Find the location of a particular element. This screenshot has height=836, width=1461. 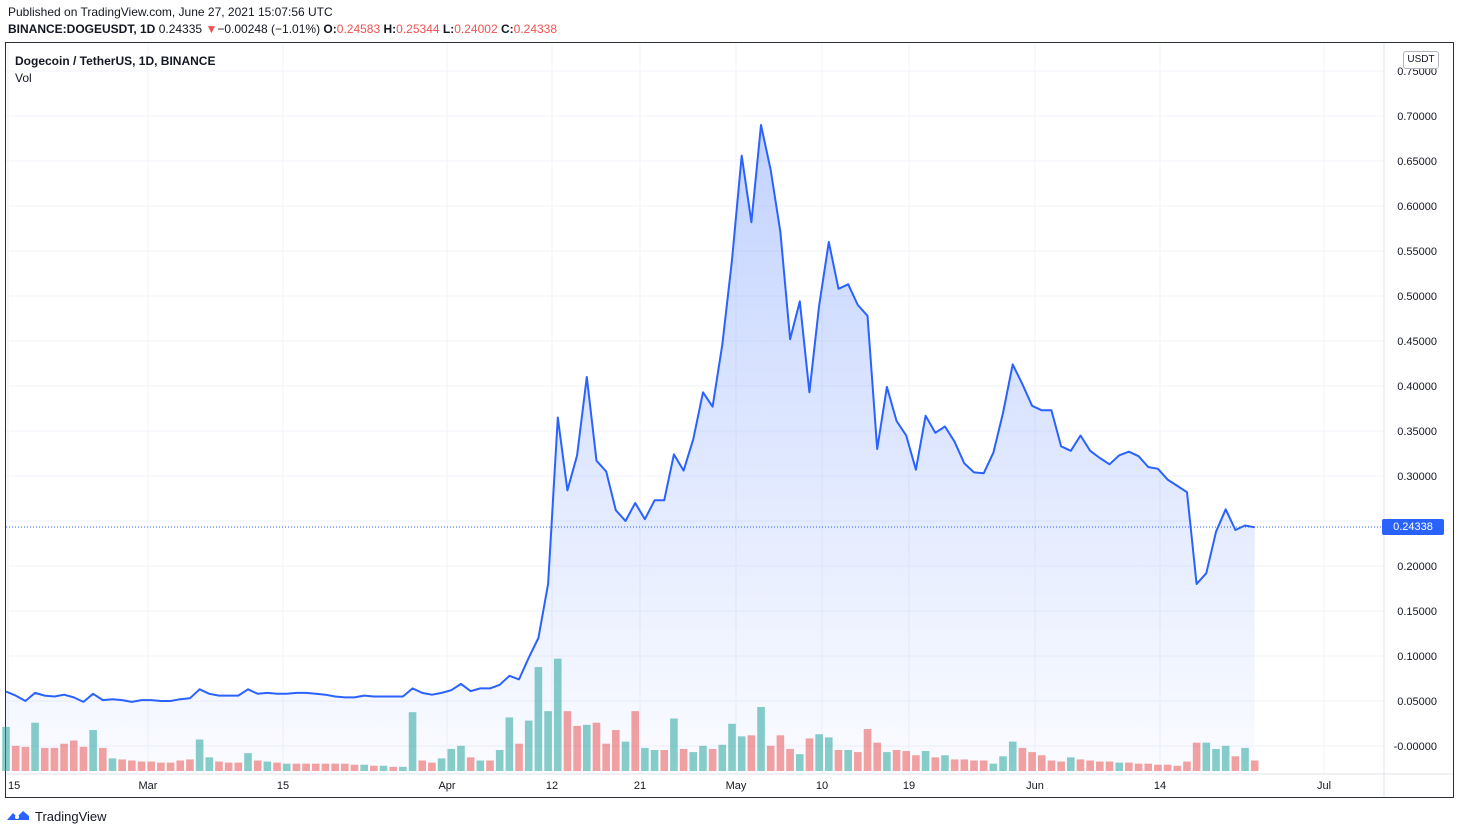

symbol: BINANCE:DOGEUSDT, 1D is located at coordinates (82, 29).